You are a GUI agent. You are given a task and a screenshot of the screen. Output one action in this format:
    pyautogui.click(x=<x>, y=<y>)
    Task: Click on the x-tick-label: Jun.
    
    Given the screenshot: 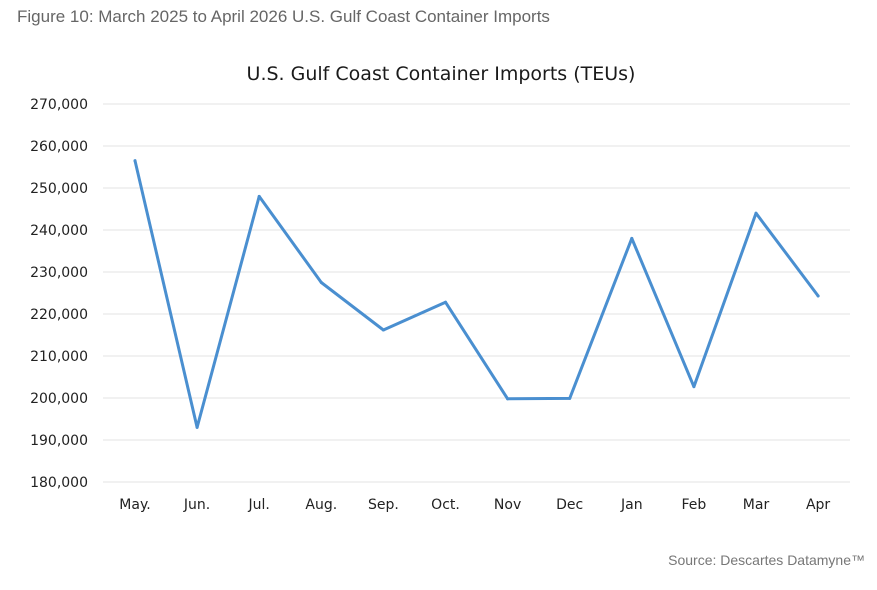 What is the action you would take?
    pyautogui.click(x=196, y=505)
    